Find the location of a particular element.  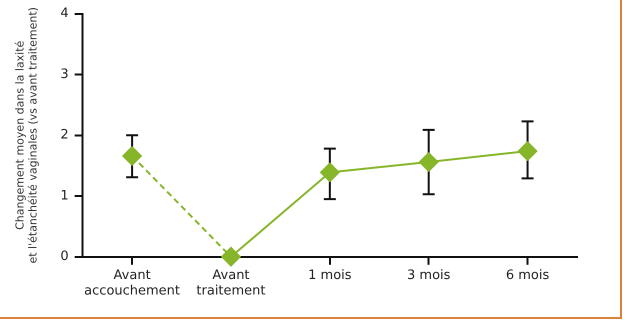

x-tick-label: 1 mois is located at coordinates (330, 275).